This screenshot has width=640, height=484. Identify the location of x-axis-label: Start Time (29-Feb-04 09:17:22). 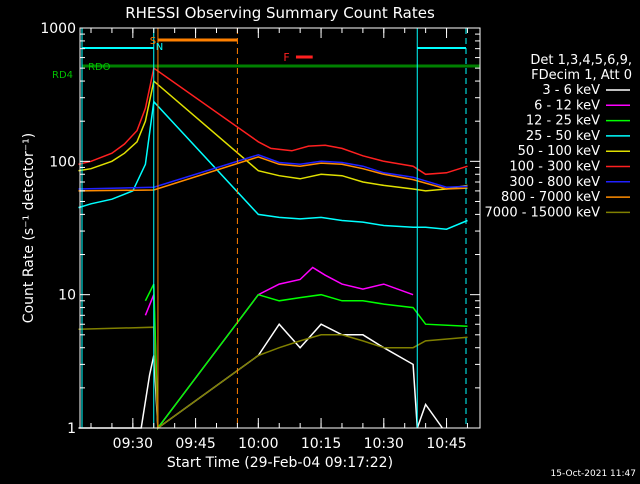
(280, 463).